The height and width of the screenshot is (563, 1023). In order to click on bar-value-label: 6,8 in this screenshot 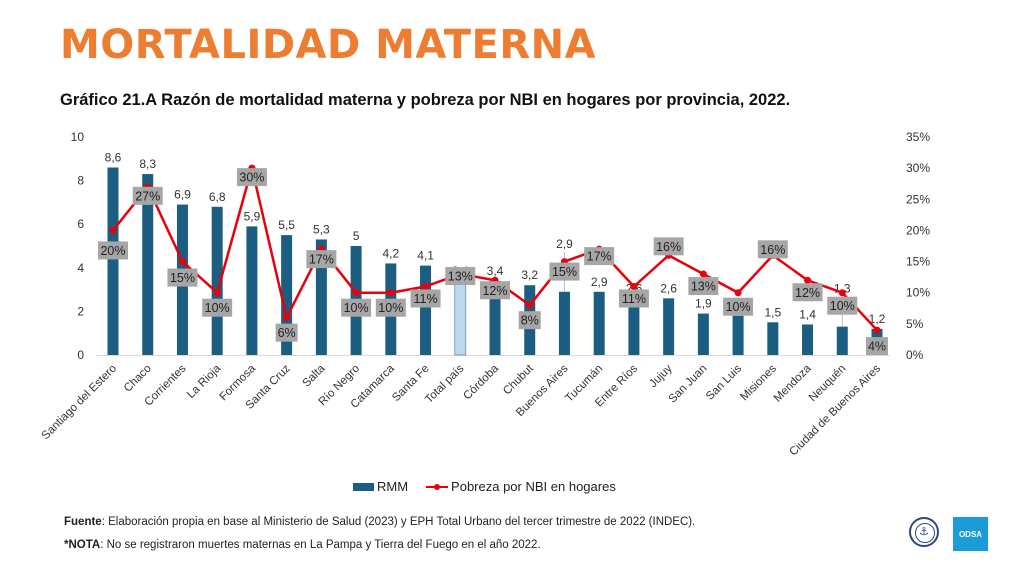, I will do `click(217, 197)`.